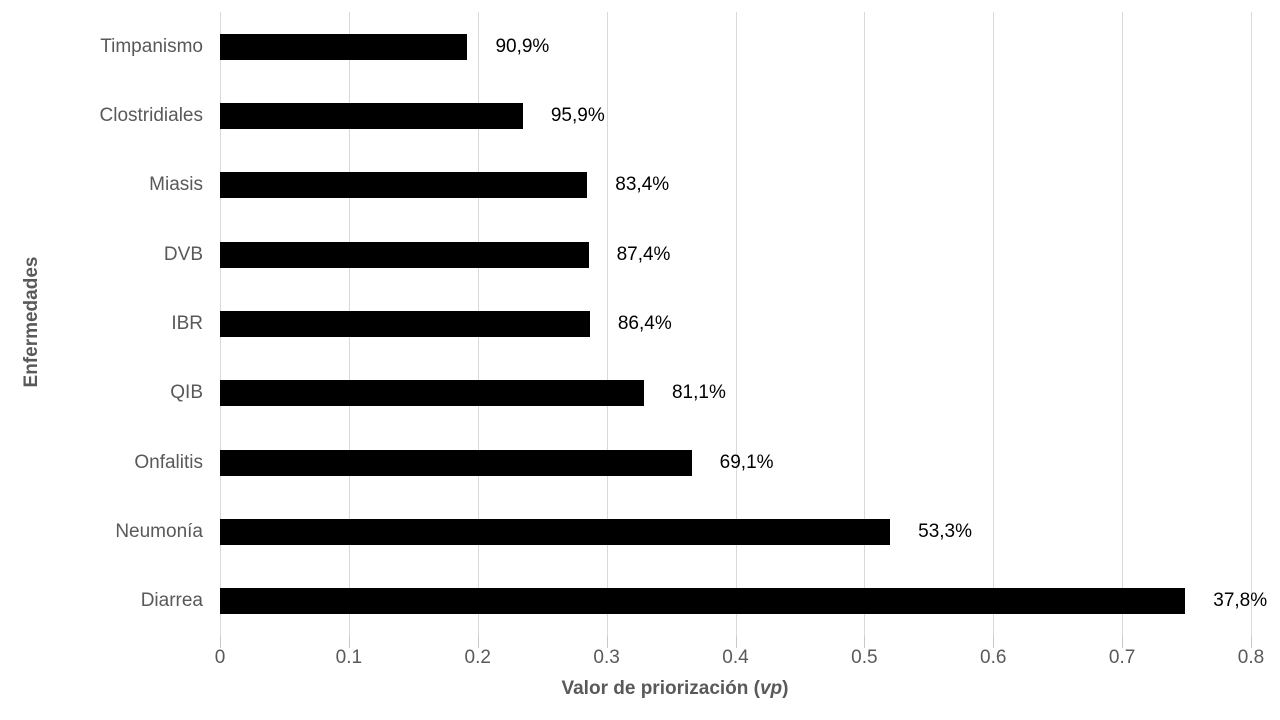  What do you see at coordinates (349, 657) in the screenshot?
I see `x-tick-label: 0.1` at bounding box center [349, 657].